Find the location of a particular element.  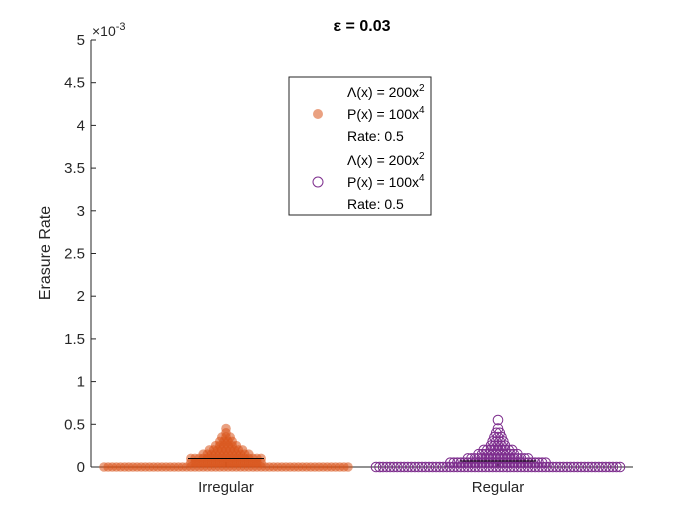

y-tick-label: 3.5 is located at coordinates (74, 168).